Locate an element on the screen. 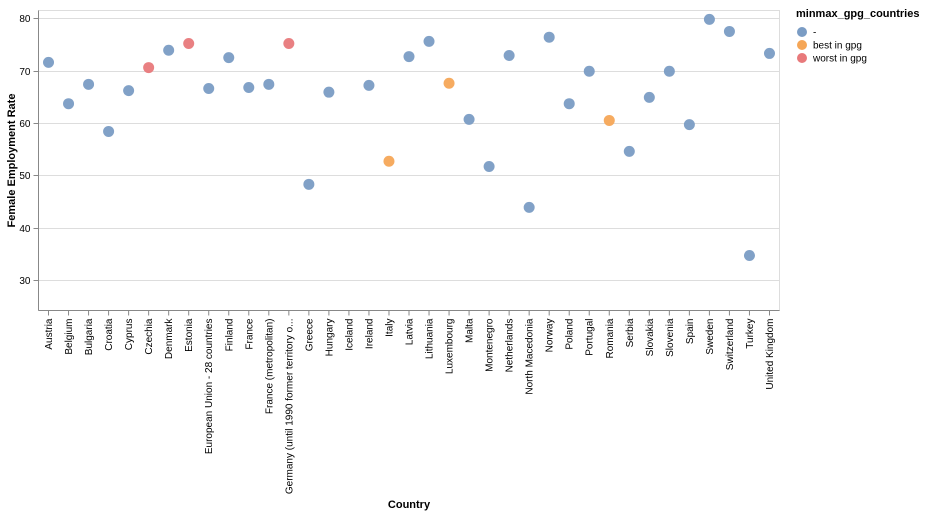 Image resolution: width=926 pixels, height=515 pixels. x-tick-label: Serbia is located at coordinates (630, 332).